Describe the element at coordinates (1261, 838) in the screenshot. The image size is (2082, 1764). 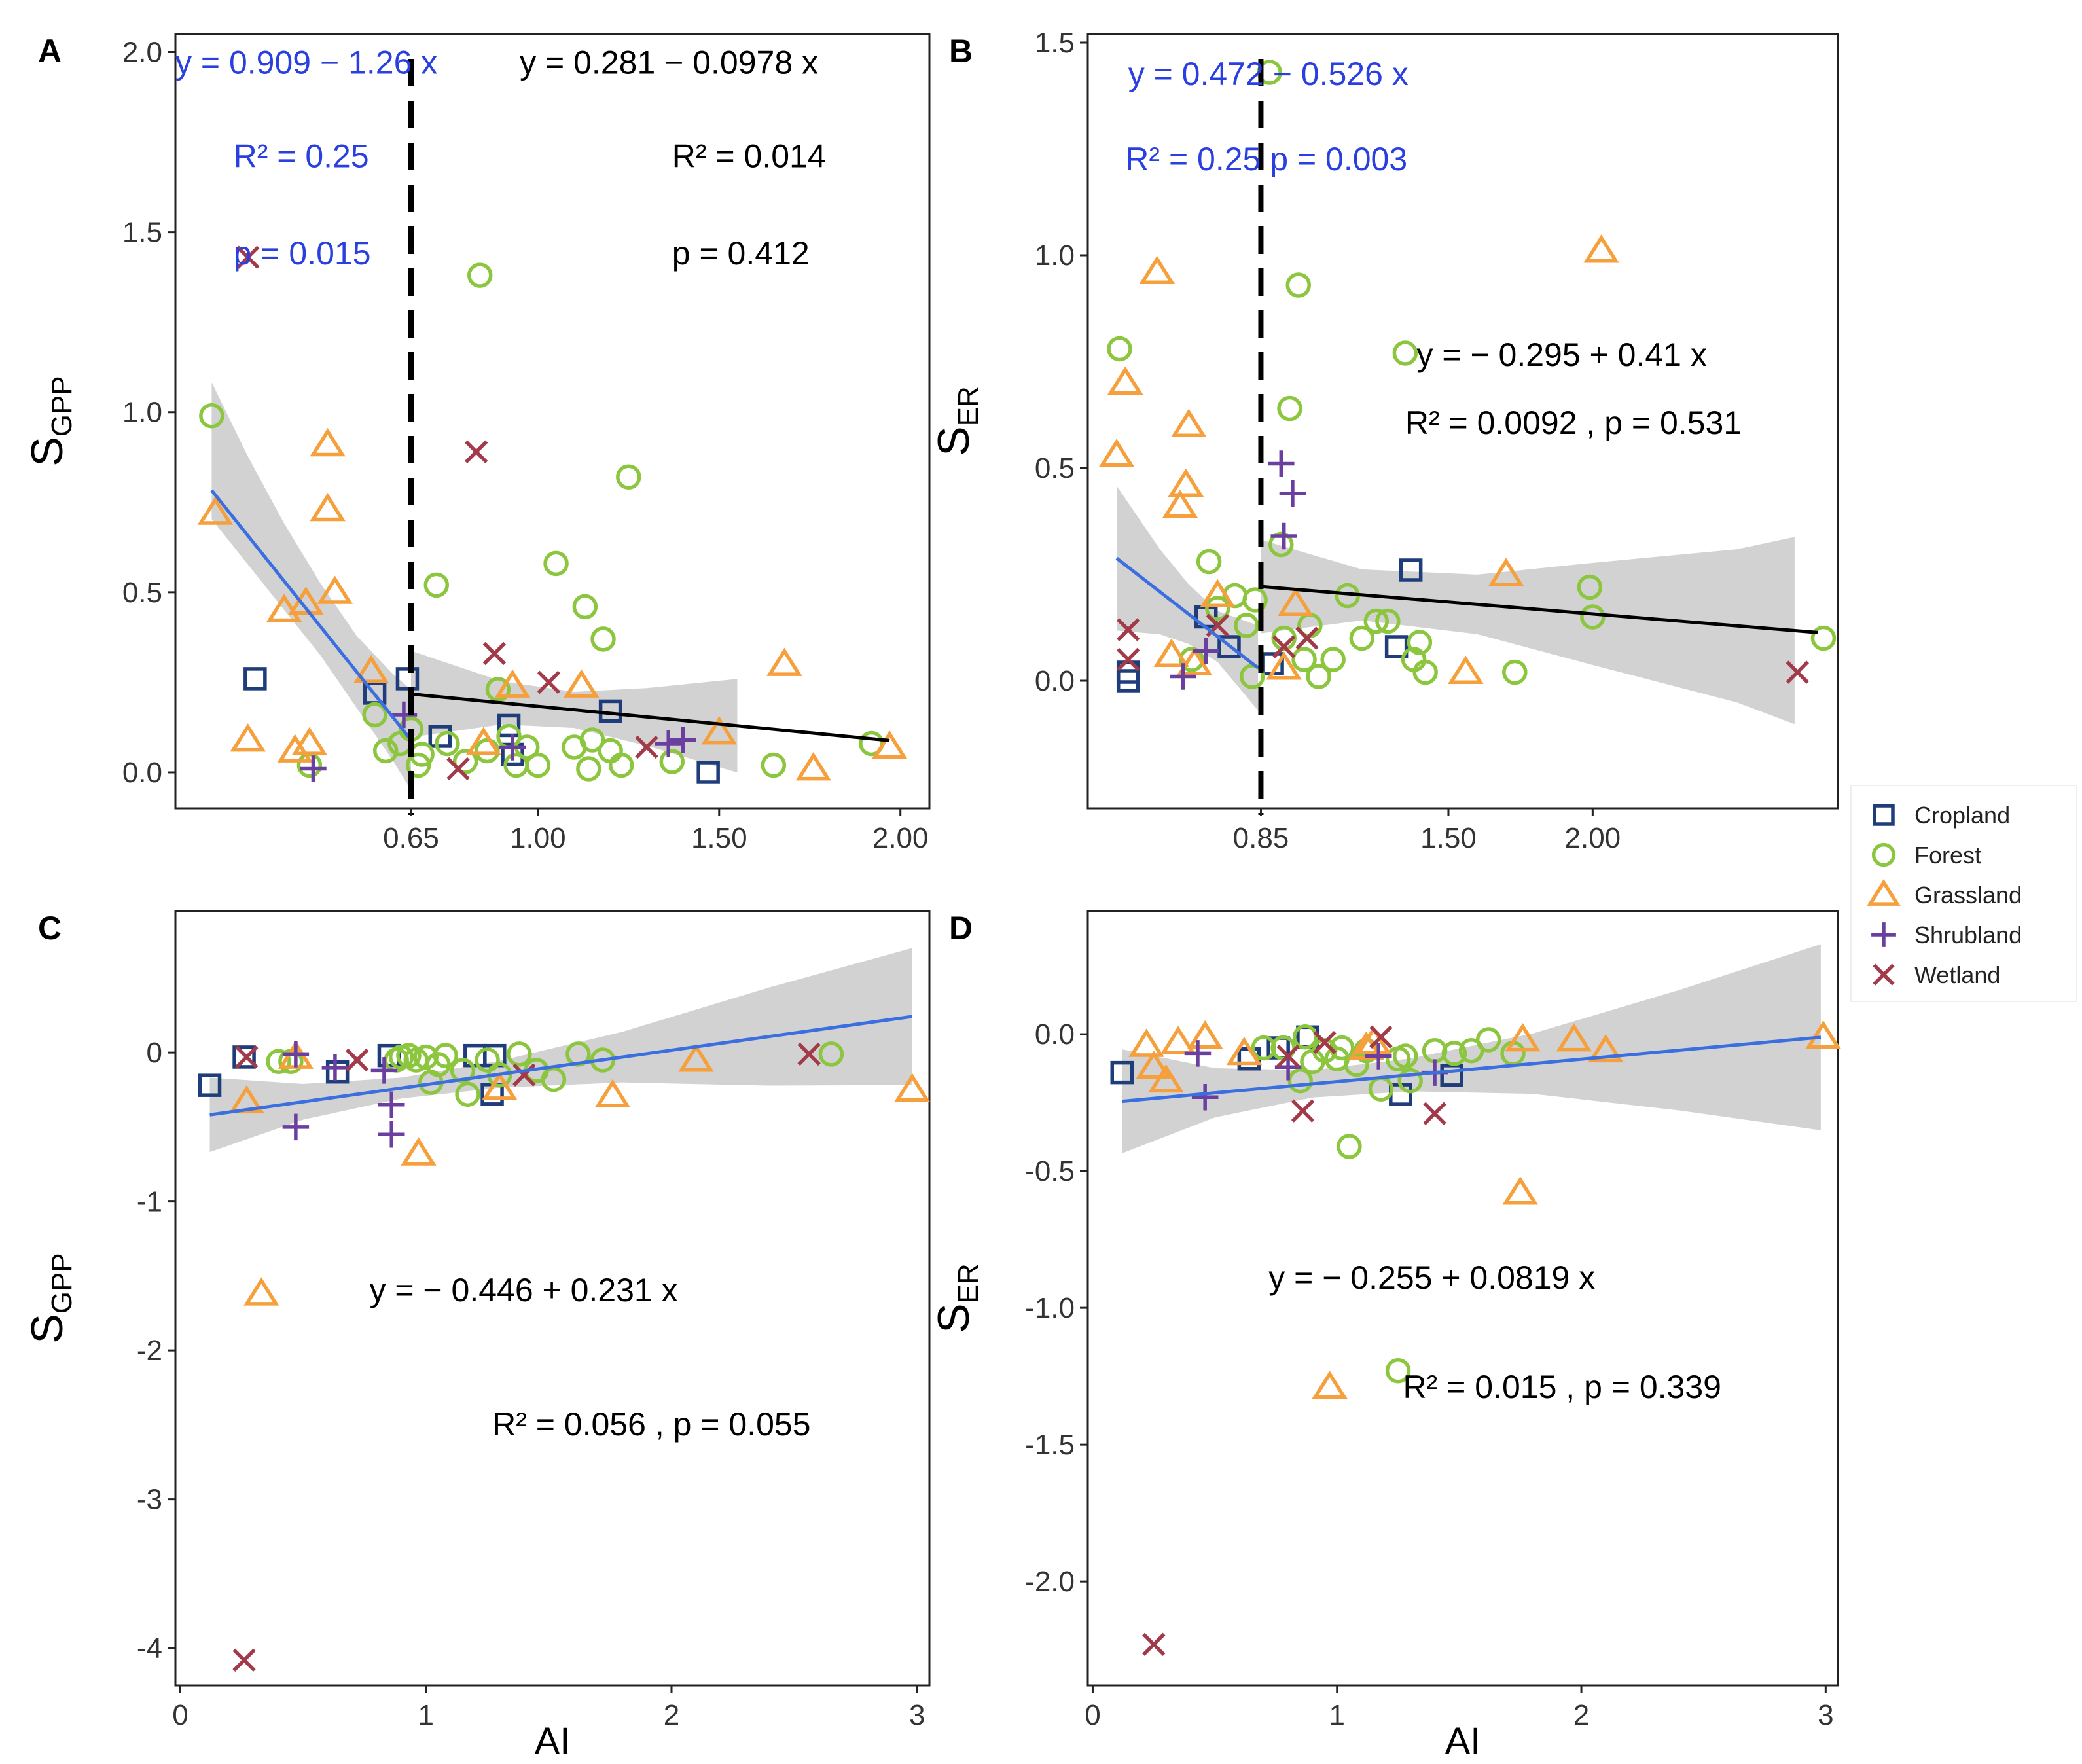
I see `x-tick-label: 0.85` at that location.